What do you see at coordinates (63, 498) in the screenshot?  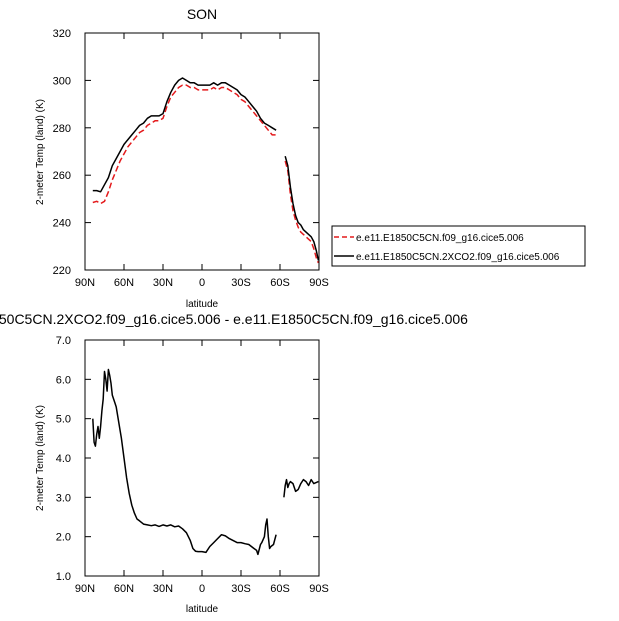 I see `y-tick-label: 3.0` at bounding box center [63, 498].